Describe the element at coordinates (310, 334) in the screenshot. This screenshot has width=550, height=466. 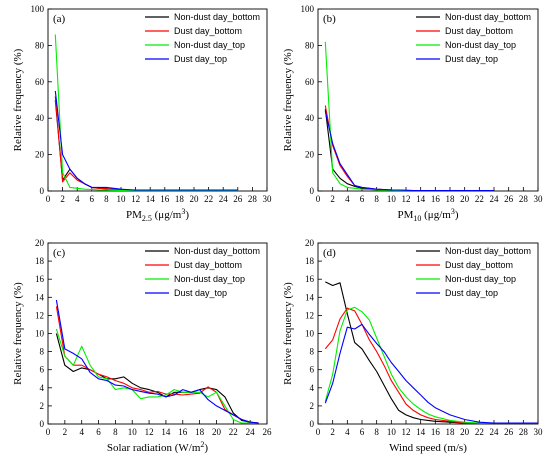
I see `y-tick-label: 10` at that location.